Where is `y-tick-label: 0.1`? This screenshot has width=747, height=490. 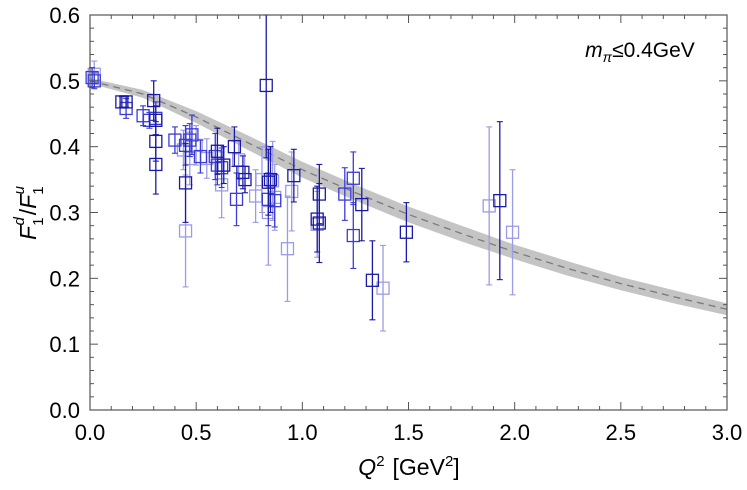 y-tick-label: 0.1 is located at coordinates (64, 344).